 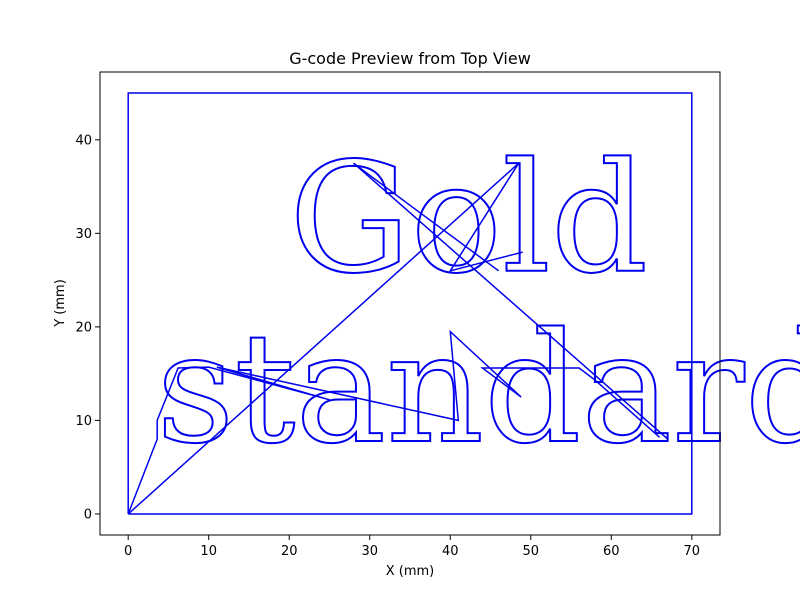 What do you see at coordinates (369, 551) in the screenshot?
I see `x-tick-label: 30` at bounding box center [369, 551].